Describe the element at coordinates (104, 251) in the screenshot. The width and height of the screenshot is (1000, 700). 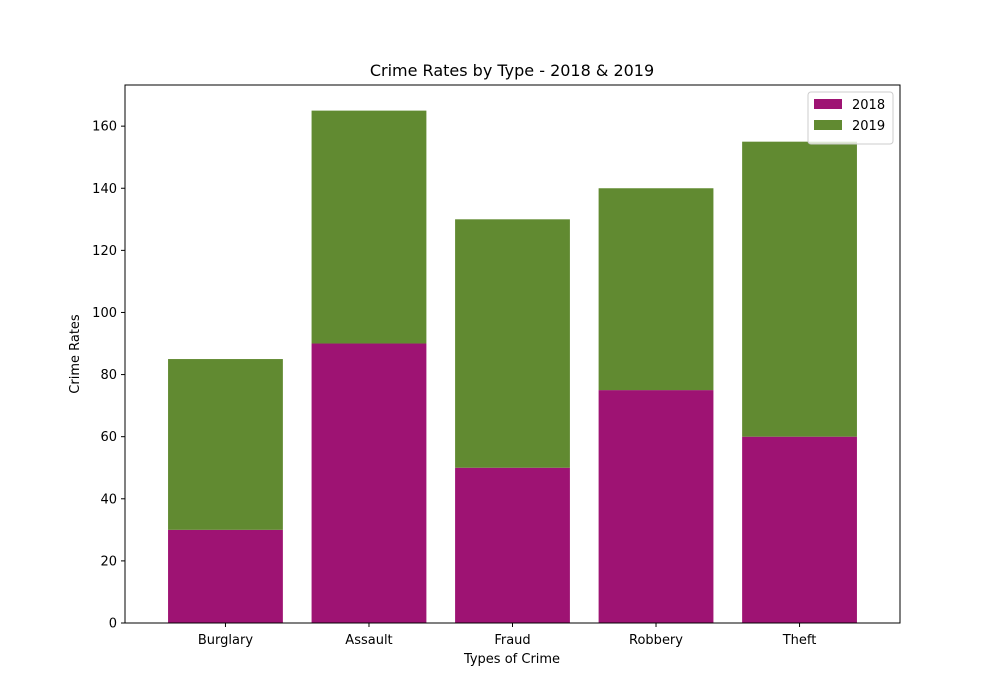
I see `y-tick-label: 120` at that location.